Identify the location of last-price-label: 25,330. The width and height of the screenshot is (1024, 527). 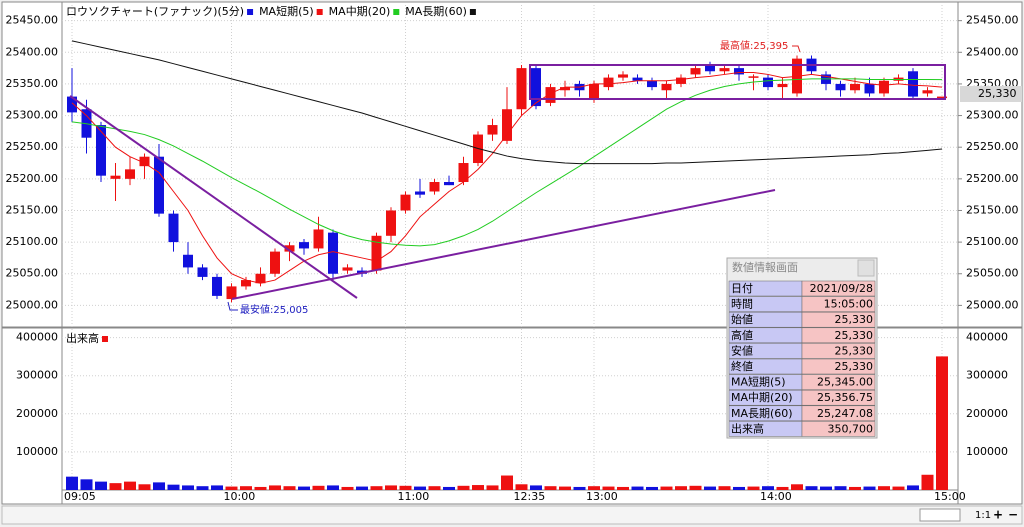
(997, 93).